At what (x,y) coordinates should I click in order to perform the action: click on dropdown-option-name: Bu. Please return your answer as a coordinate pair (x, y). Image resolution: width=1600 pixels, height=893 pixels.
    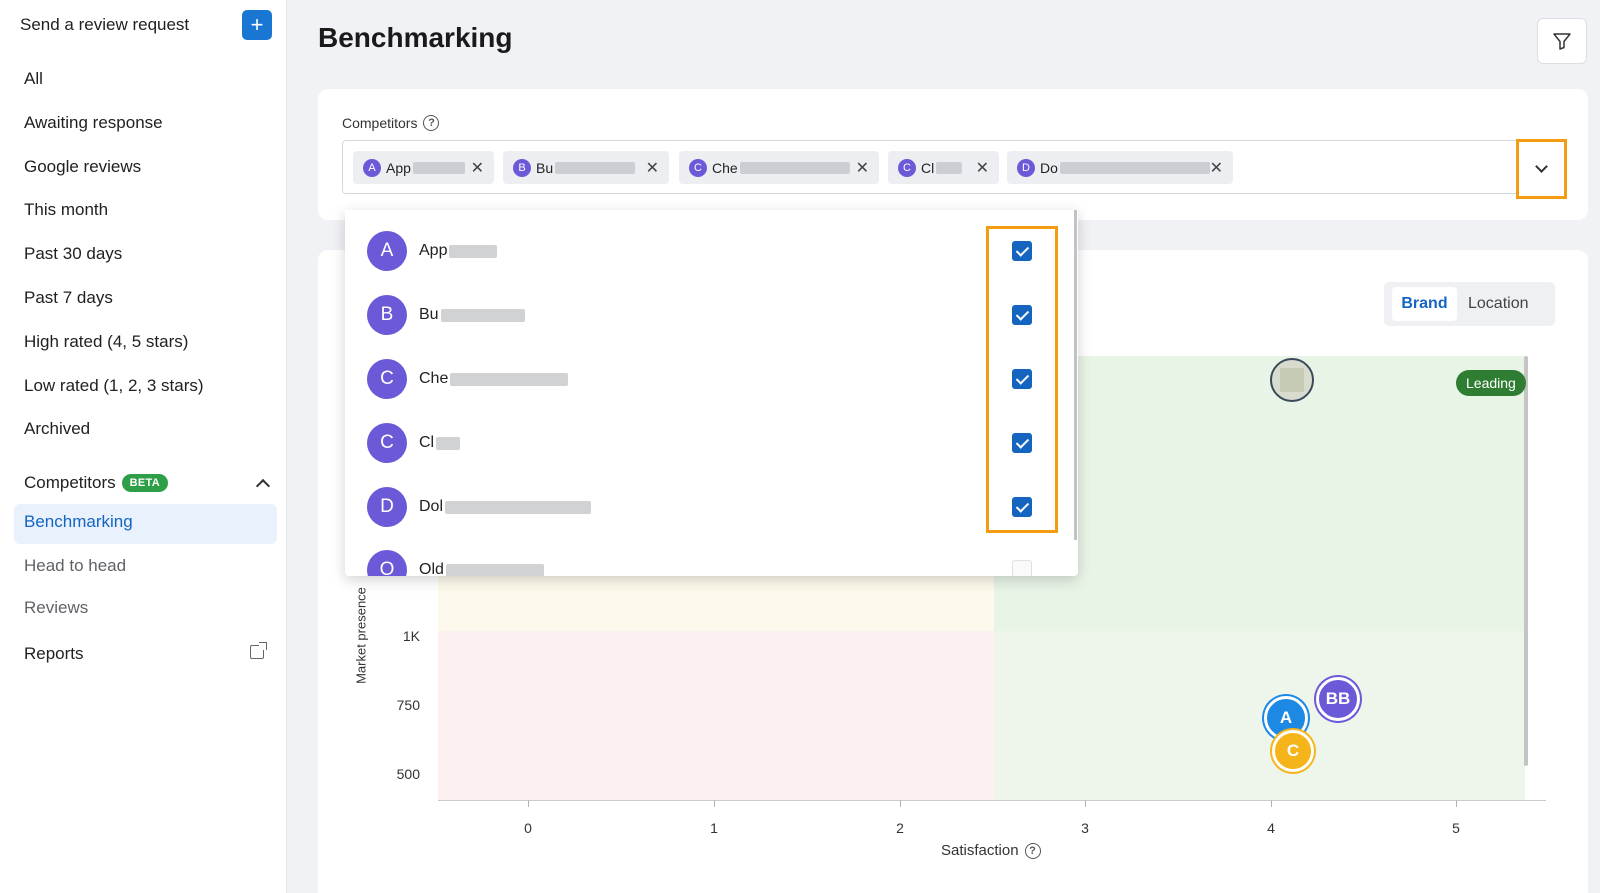
    Looking at the image, I should click on (429, 314).